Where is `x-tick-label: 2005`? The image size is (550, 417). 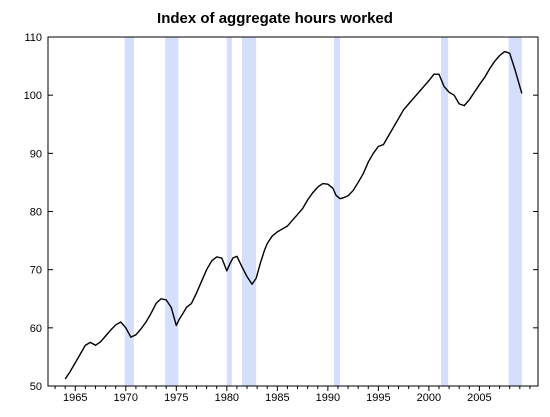 x-tick-label: 2005 is located at coordinates (479, 398).